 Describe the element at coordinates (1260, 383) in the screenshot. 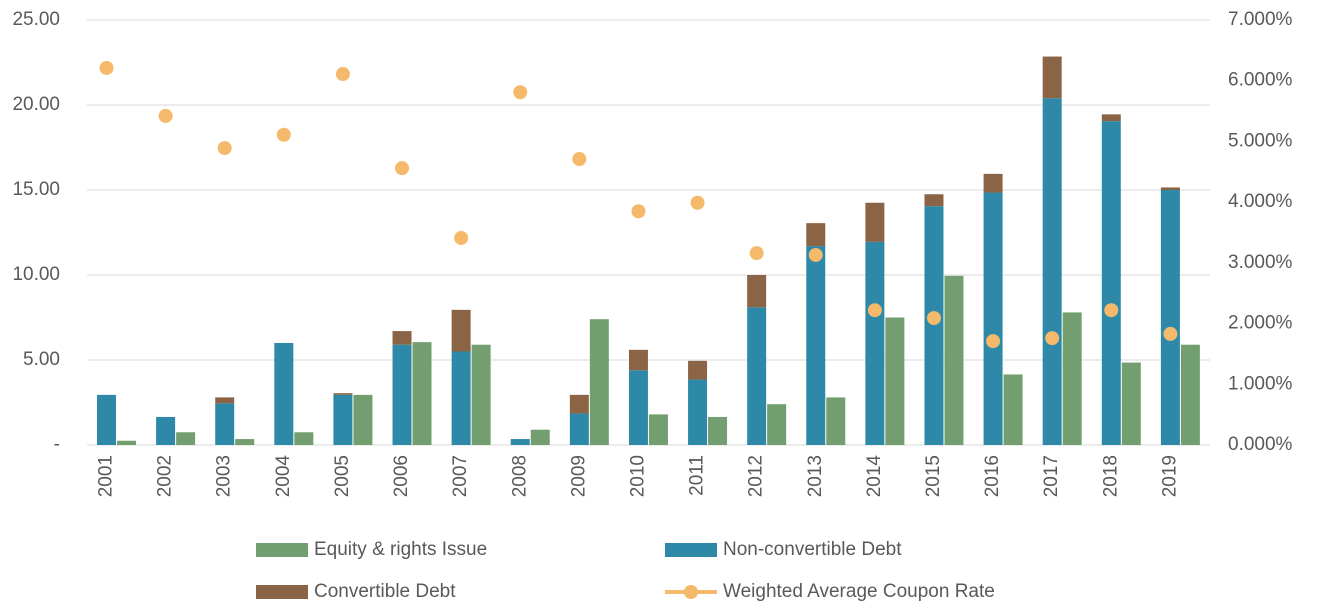

I see `y2-tick-label: 1.000%` at that location.